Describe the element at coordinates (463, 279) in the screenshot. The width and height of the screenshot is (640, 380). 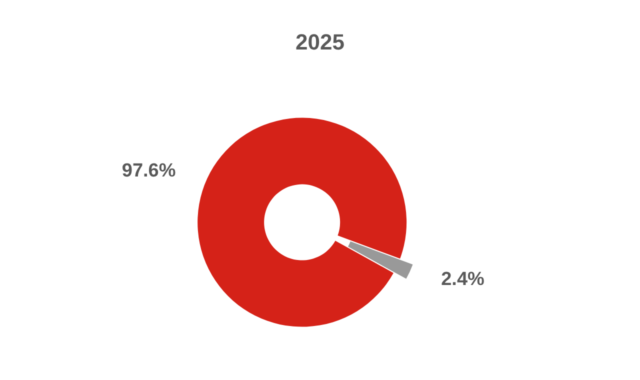
I see `data-label: 2.4%` at that location.